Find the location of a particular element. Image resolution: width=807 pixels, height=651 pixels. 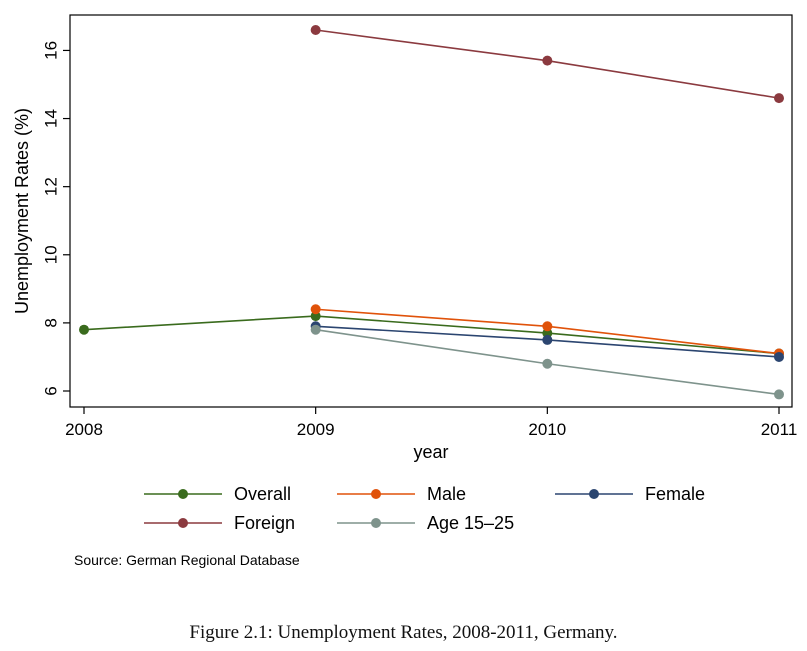

legend-label-overall: Overall is located at coordinates (262, 494).